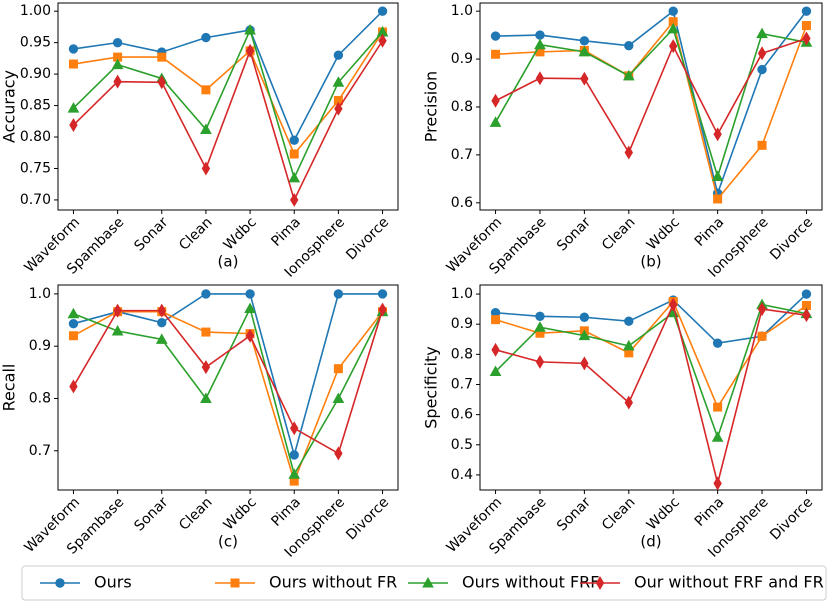 The height and width of the screenshot is (604, 830). What do you see at coordinates (462, 294) in the screenshot?
I see `y-tick-label: 1.0` at bounding box center [462, 294].